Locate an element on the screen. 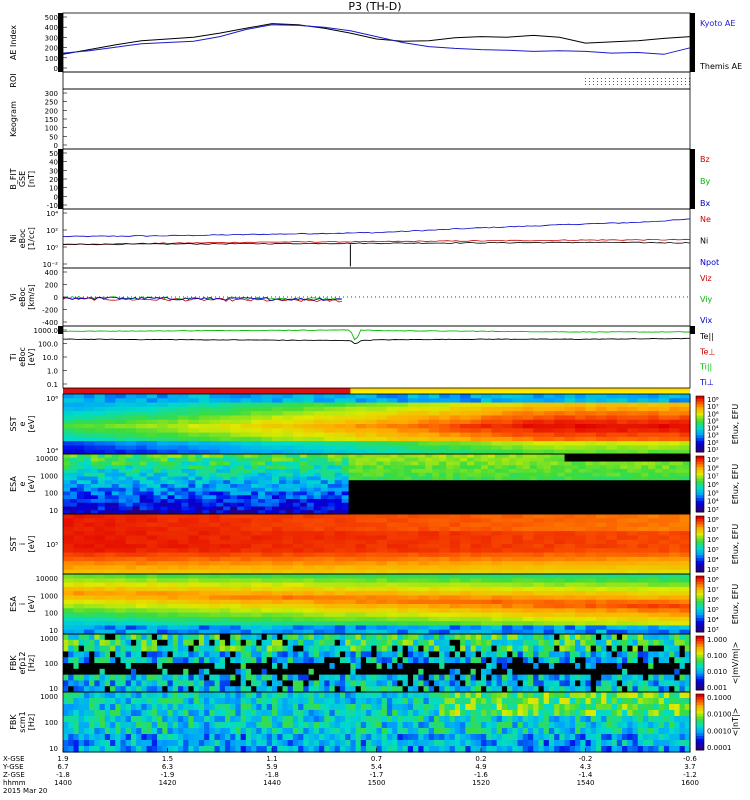  cbar-tick-sst_e-0: 10⁸ is located at coordinates (713, 400).